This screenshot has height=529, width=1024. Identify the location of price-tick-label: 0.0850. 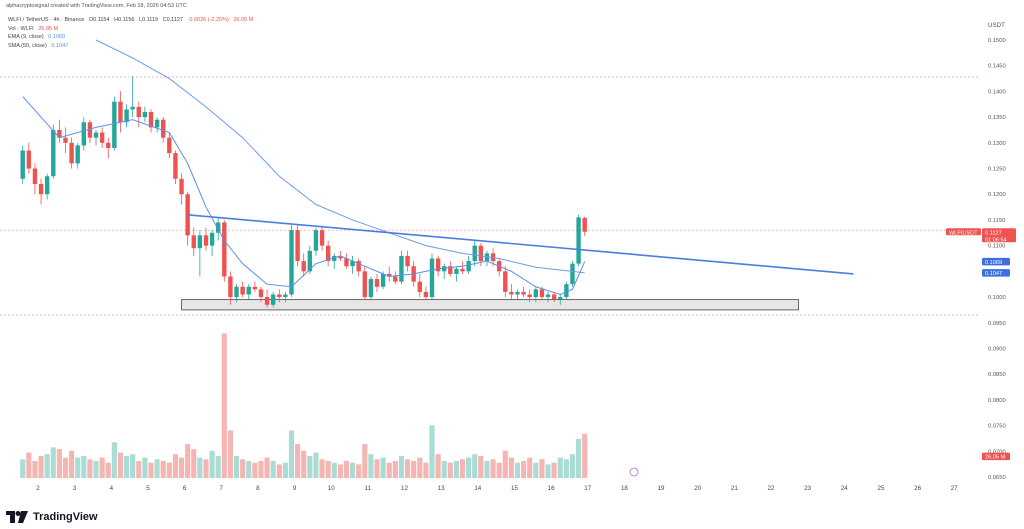
(997, 375).